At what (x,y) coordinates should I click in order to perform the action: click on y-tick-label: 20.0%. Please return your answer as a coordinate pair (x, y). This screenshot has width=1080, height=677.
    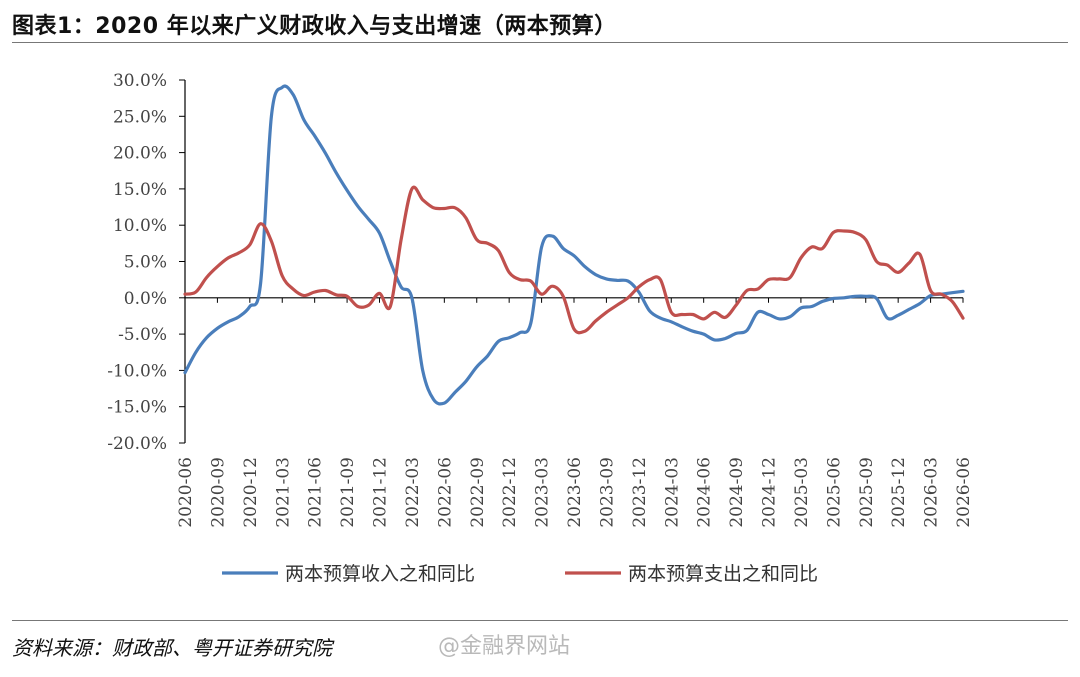
    Looking at the image, I should click on (140, 154).